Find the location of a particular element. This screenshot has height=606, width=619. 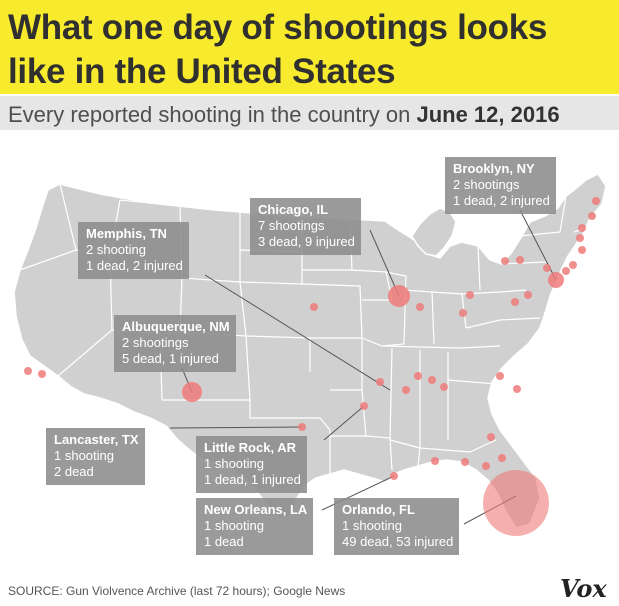

border-ae is located at coordinates (479, 268).